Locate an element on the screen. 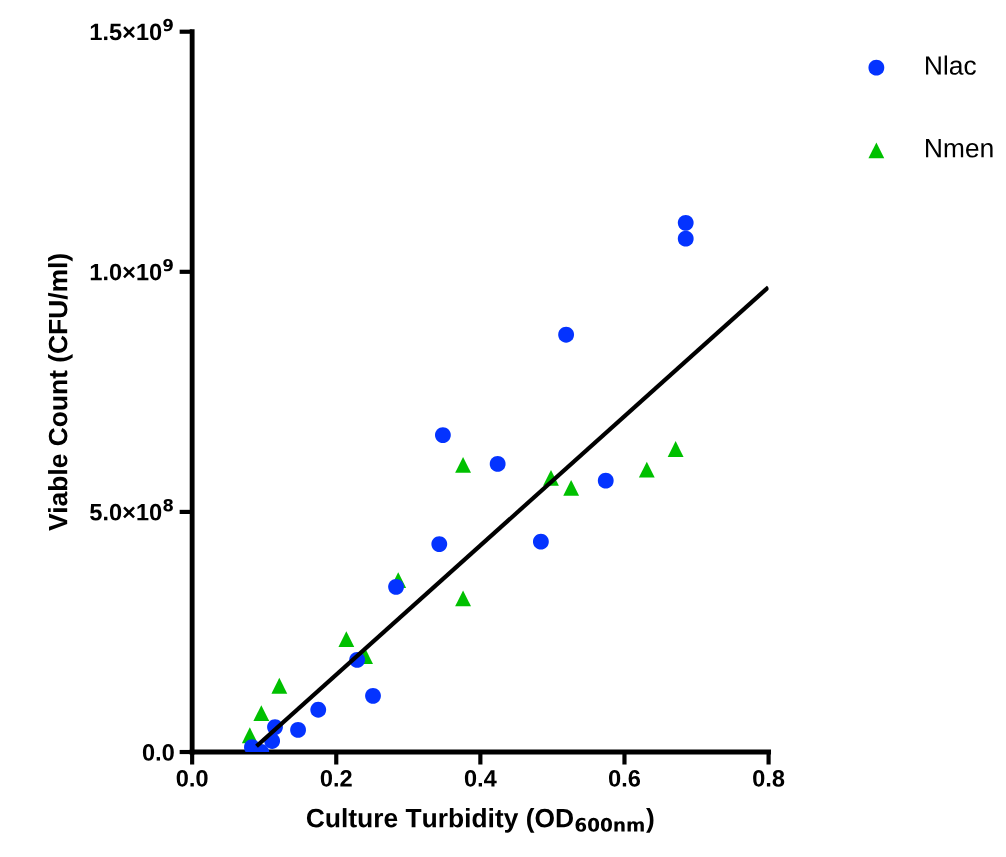  y-tick-label: 1.5×10$^{9}$ is located at coordinates (131, 29).